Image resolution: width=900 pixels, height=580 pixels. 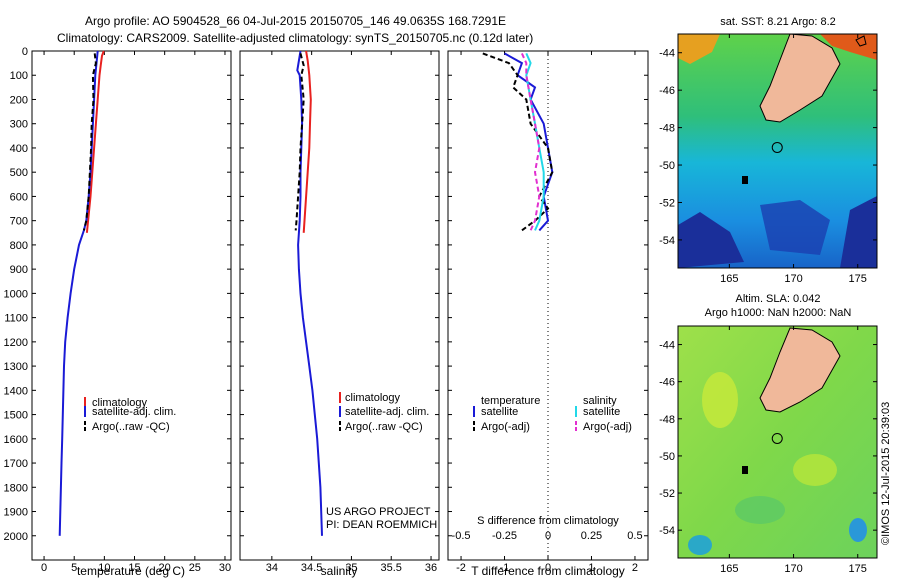 I want to click on sla-map-title-2: Argo h1000: NaN h2000: NaN, so click(x=778, y=313).